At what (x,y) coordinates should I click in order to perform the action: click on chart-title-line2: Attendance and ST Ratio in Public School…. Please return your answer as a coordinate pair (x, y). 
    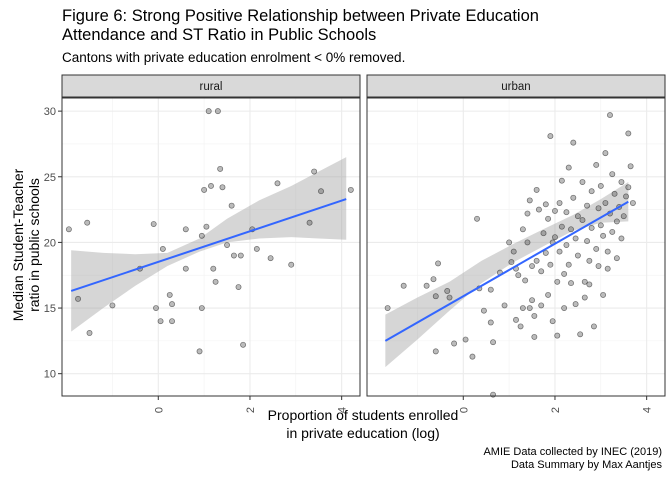
    Looking at the image, I should click on (219, 35).